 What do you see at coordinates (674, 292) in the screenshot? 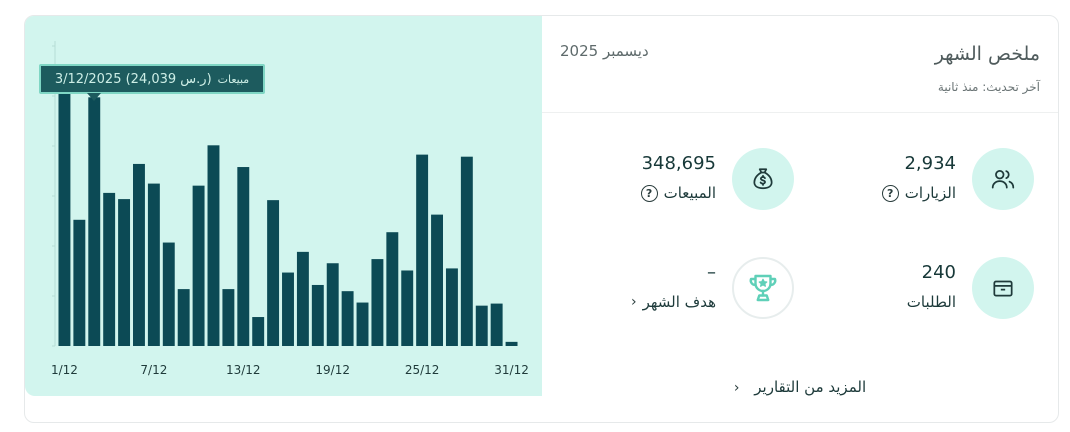
I see `stat-goal: – هدف الشهر ‹` at bounding box center [674, 292].